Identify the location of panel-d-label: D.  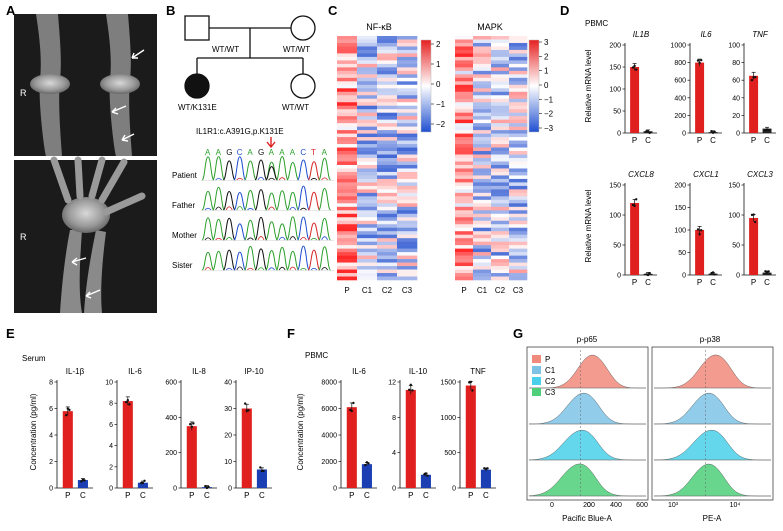
(564, 10).